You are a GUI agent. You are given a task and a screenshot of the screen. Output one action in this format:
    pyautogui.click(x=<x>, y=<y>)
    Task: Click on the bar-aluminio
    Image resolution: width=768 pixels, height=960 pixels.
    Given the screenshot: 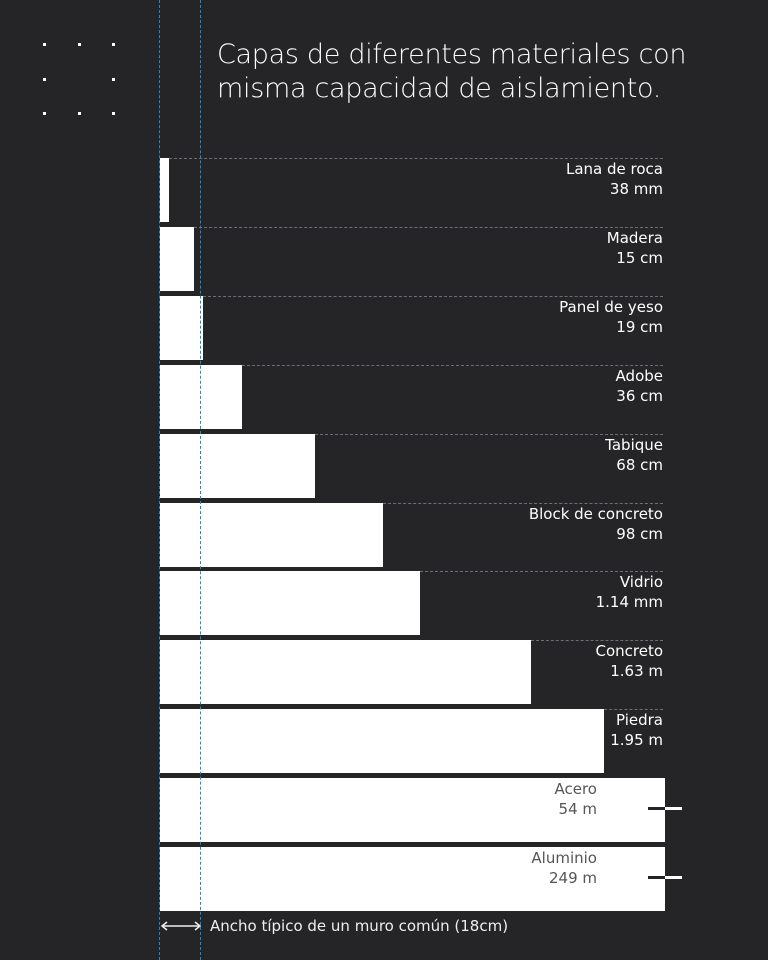 What is the action you would take?
    pyautogui.click(x=412, y=879)
    